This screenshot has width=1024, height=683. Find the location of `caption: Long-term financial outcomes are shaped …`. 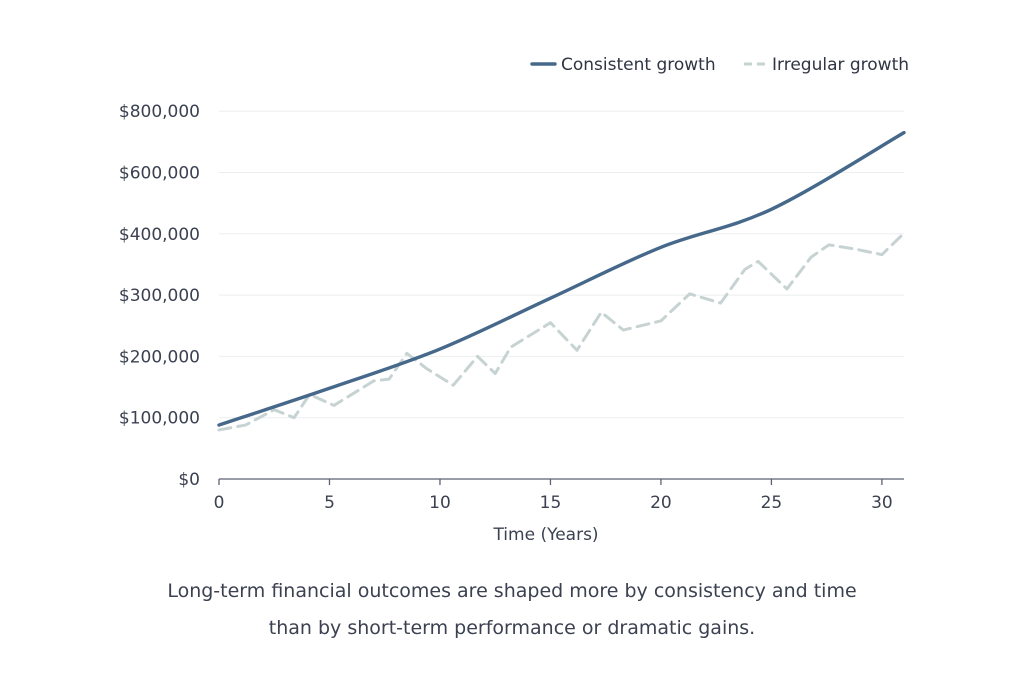

caption: Long-term financial outcomes are shaped … is located at coordinates (512, 610).